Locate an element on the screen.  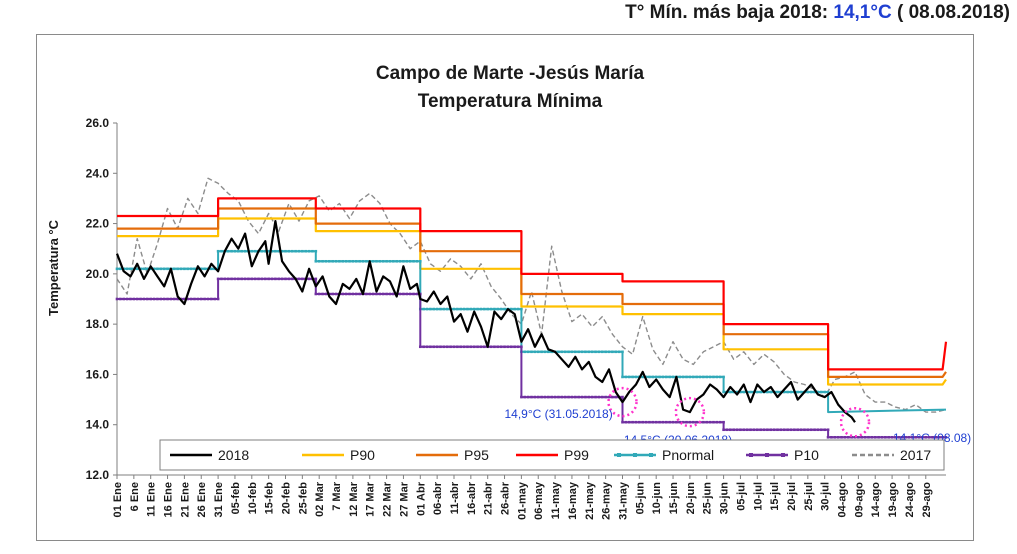
x-tick-label: 7 Mar is located at coordinates (337, 495).